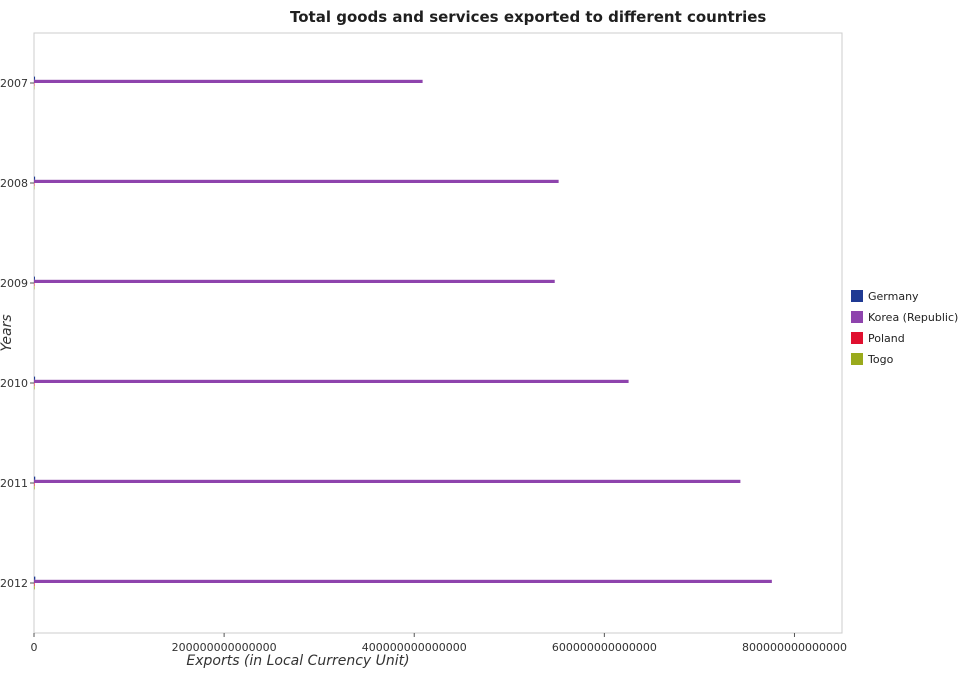  What do you see at coordinates (17, 333) in the screenshot?
I see `y-axis-ticks: 2007 2008 2009 2010 2011 2012` at bounding box center [17, 333].